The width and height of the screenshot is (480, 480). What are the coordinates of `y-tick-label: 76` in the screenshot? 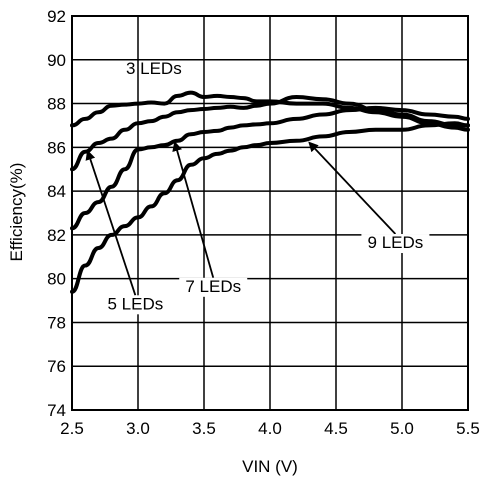 It's located at (56, 366).